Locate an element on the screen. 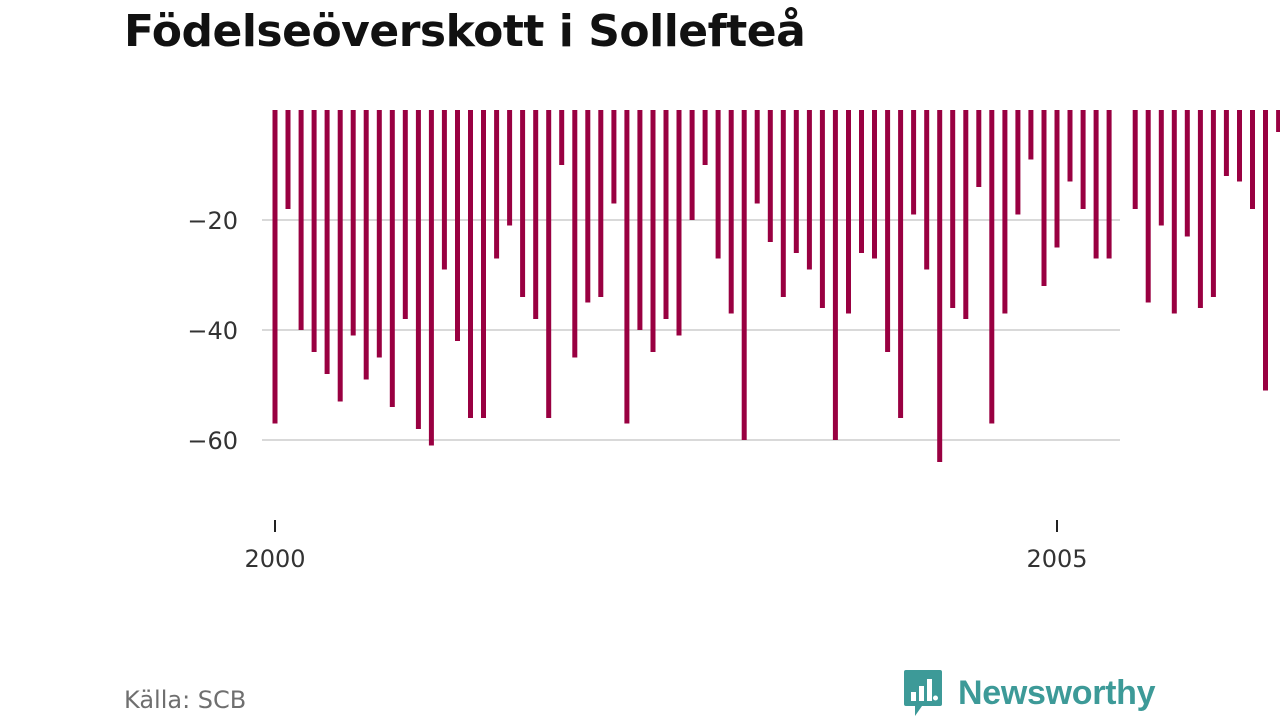 The image size is (1280, 720). chat-chart-icon is located at coordinates (923, 693).